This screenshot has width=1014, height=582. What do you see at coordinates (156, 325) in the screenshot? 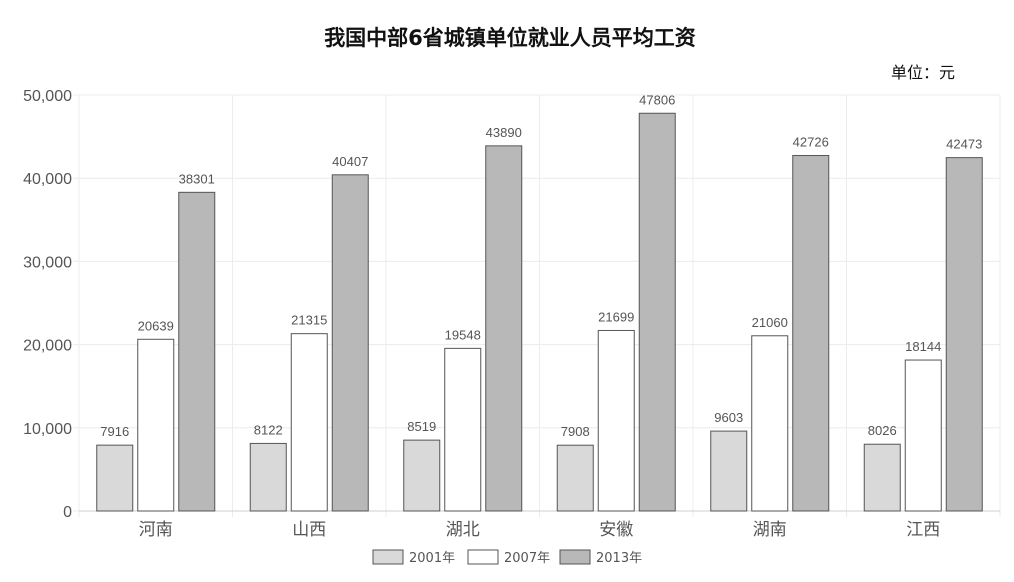
I see `data-label: 20639` at bounding box center [156, 325].